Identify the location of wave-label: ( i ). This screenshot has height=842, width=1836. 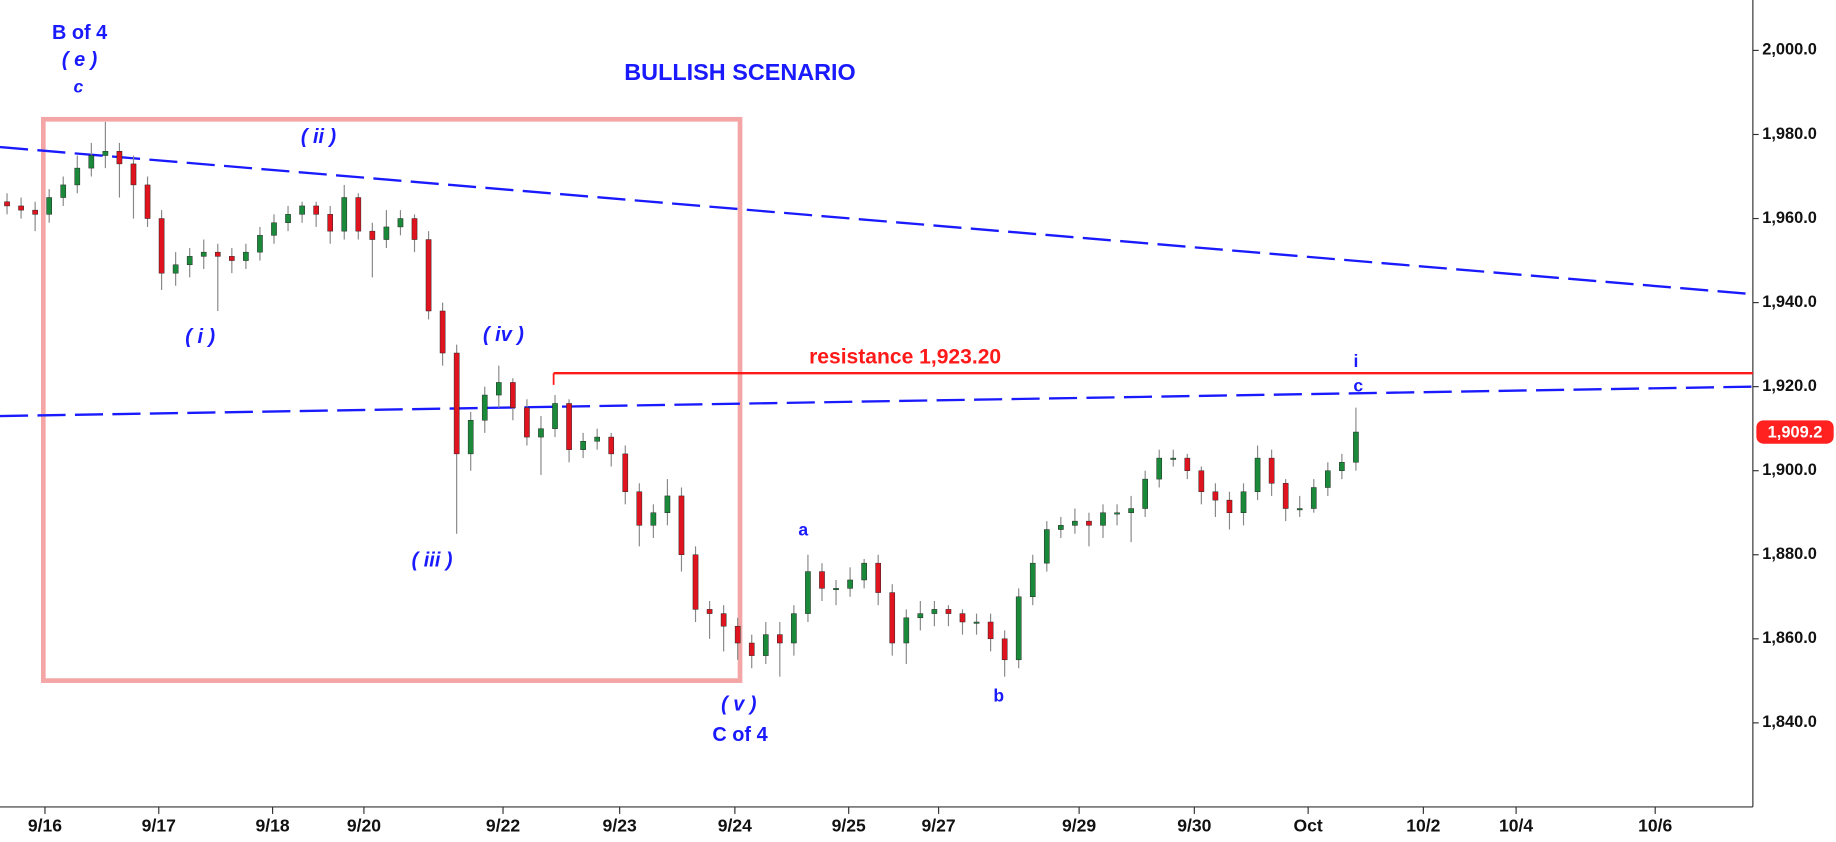
(200, 337).